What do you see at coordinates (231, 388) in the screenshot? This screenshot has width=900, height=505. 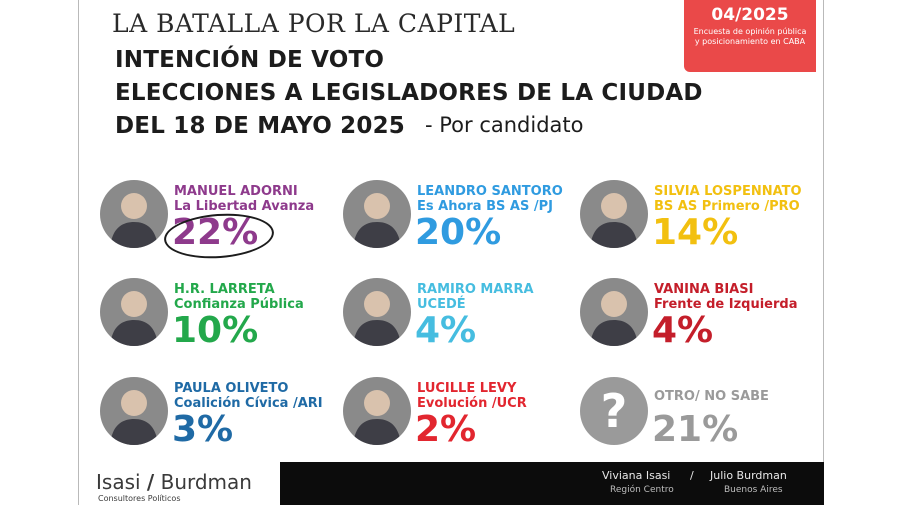 I see `candidate-name: PAULA OLIVETO` at bounding box center [231, 388].